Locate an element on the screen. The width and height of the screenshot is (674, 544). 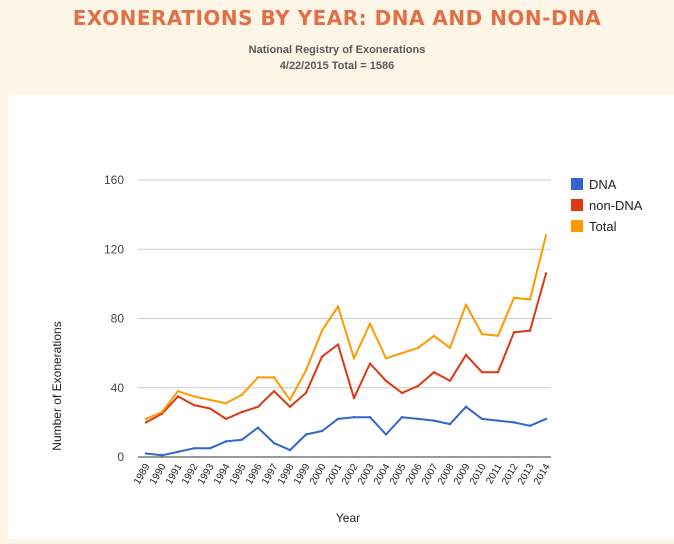
y-tick-label: 0 is located at coordinates (120, 457).